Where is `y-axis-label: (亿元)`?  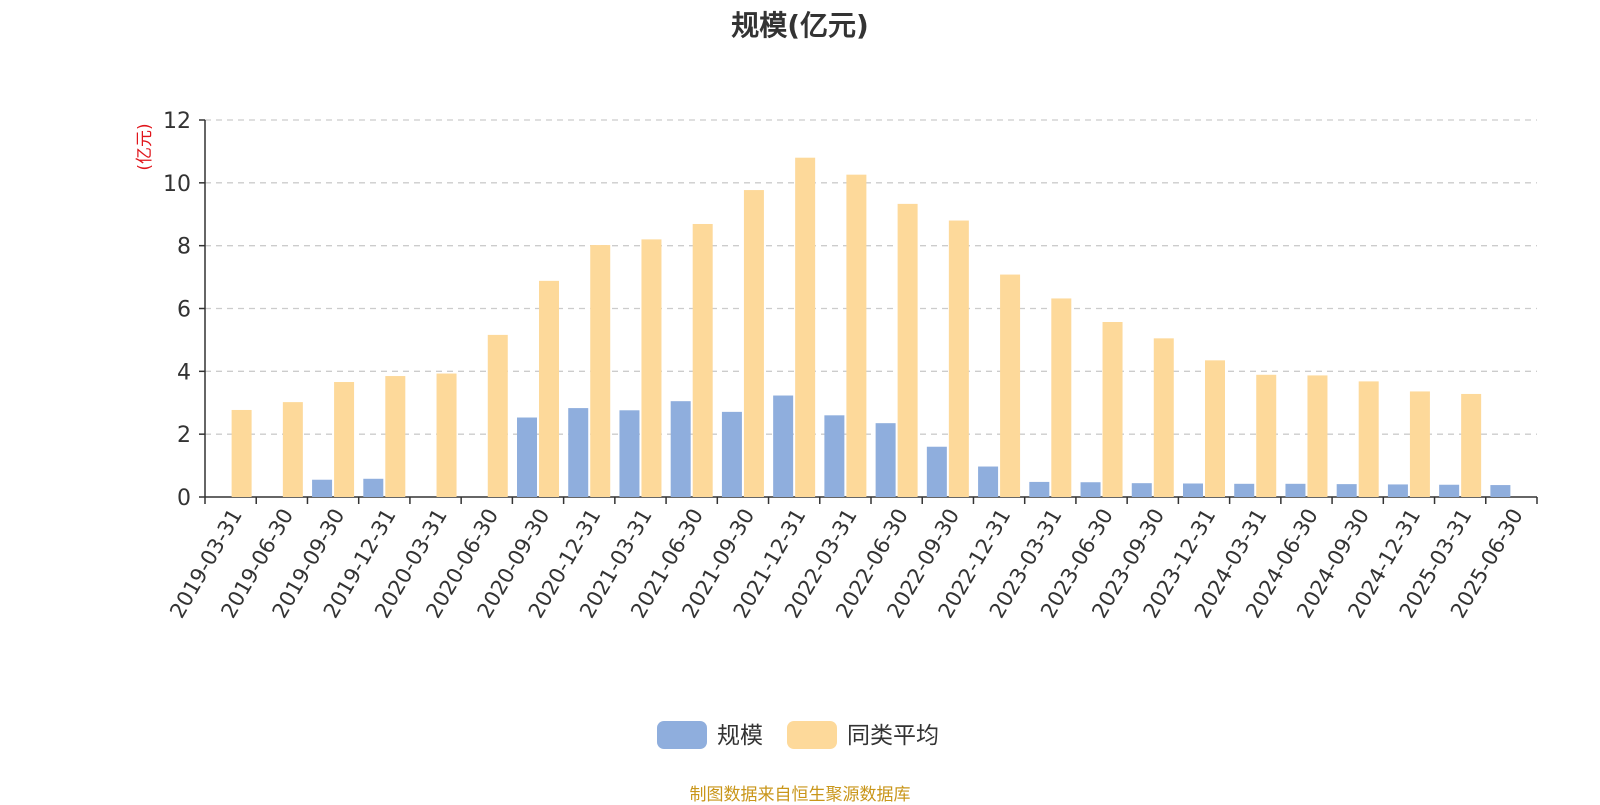
y-axis-label: (亿元) is located at coordinates (145, 146).